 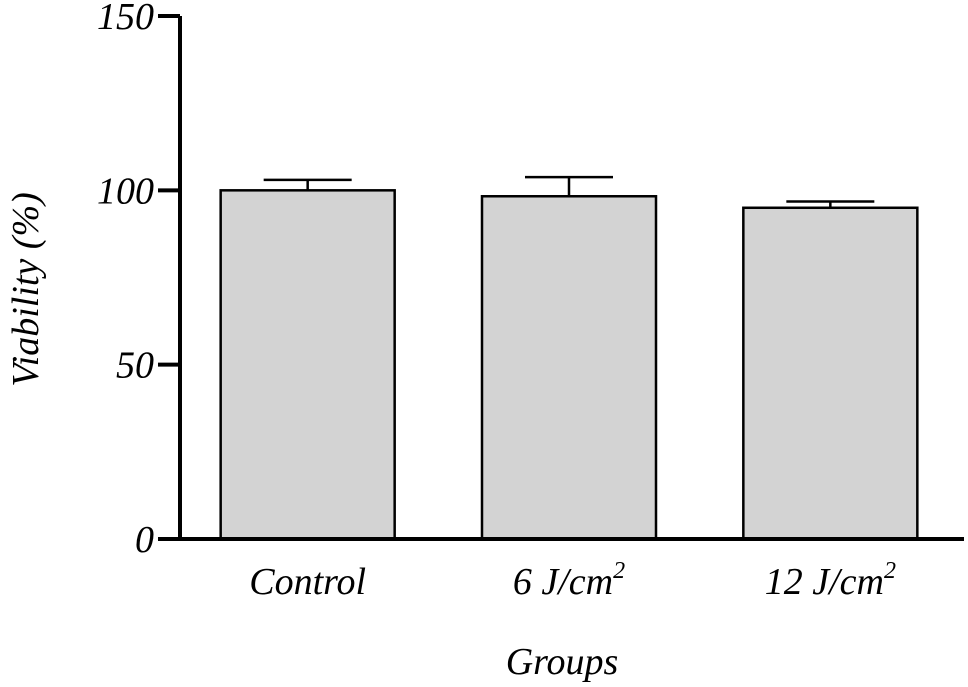 What do you see at coordinates (26, 289) in the screenshot?
I see `y-axis-title: Viability (%)` at bounding box center [26, 289].